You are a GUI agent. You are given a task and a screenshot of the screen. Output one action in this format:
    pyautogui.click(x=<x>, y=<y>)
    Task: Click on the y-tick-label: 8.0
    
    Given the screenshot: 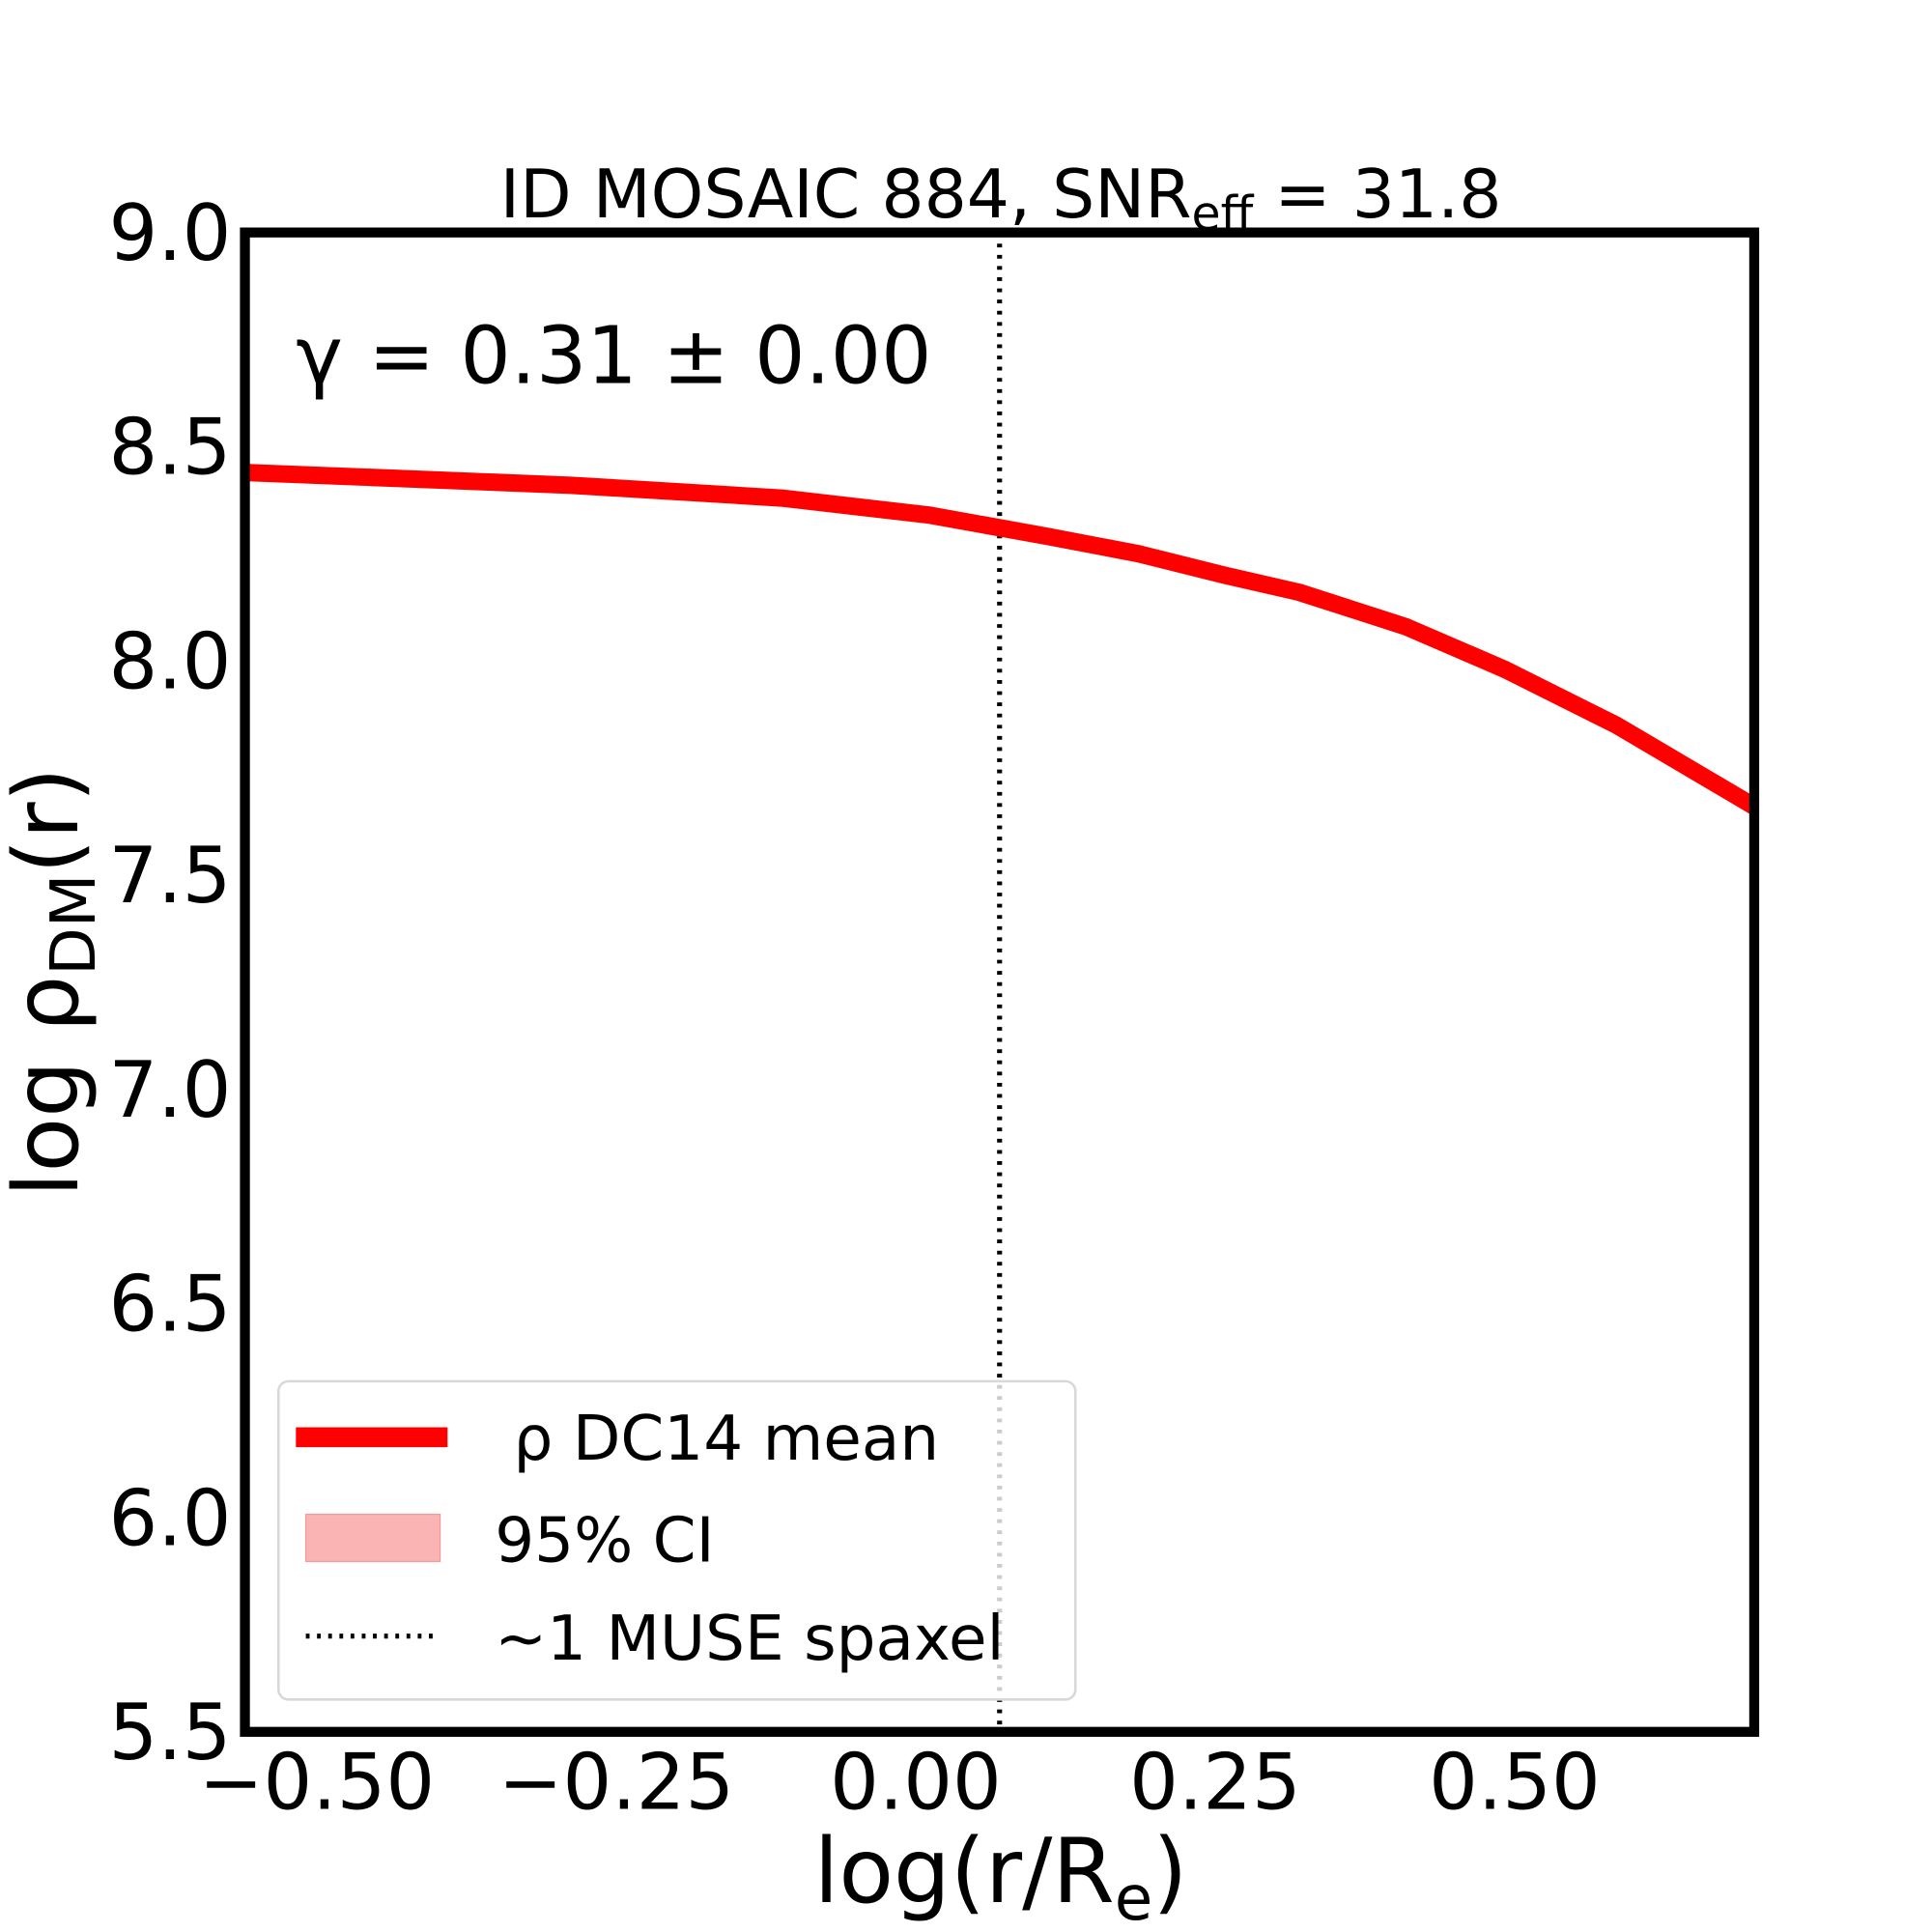 What is the action you would take?
    pyautogui.click(x=169, y=661)
    